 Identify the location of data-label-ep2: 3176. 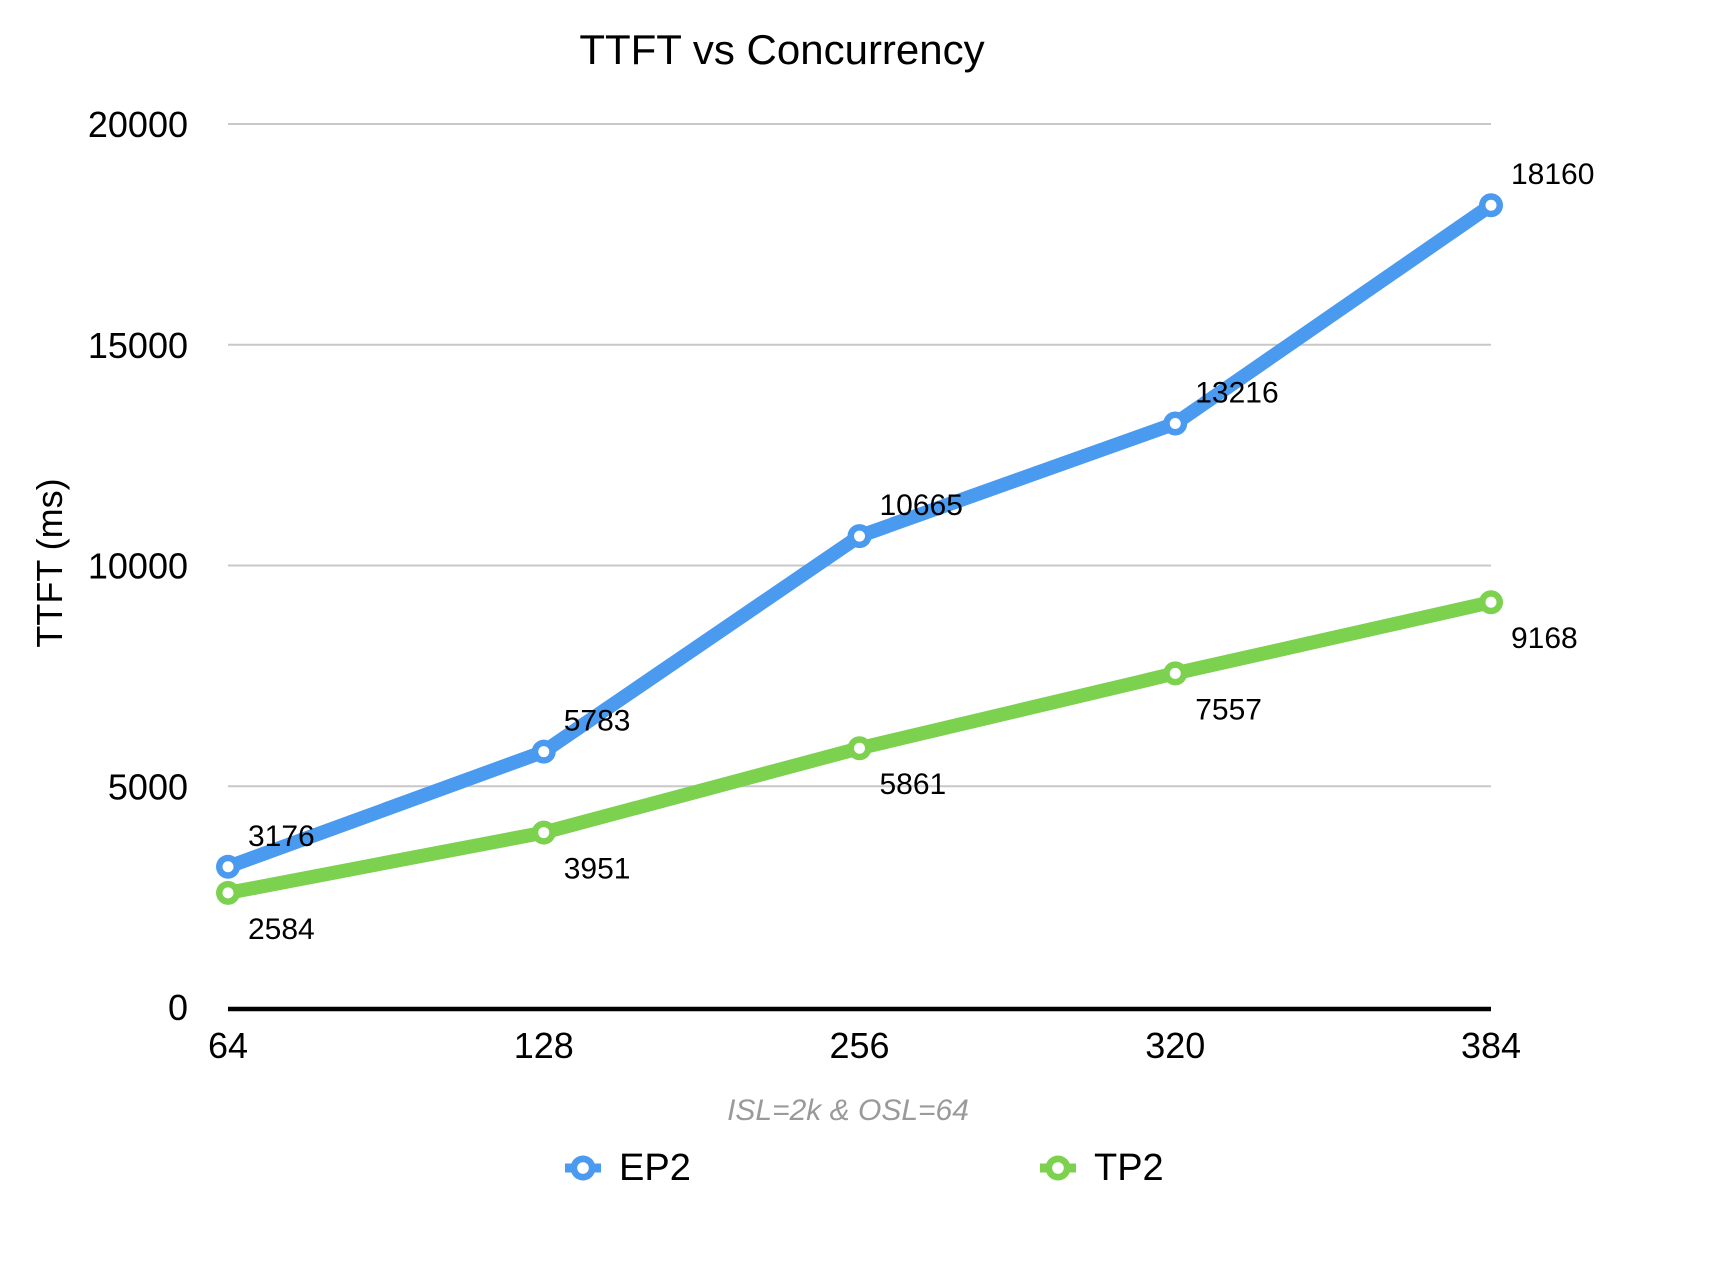
(281, 836).